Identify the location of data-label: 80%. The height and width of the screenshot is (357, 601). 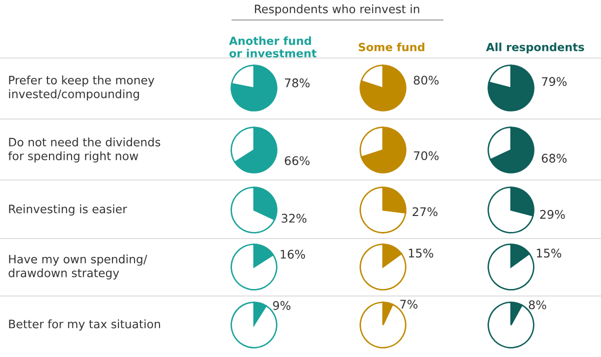
(426, 80).